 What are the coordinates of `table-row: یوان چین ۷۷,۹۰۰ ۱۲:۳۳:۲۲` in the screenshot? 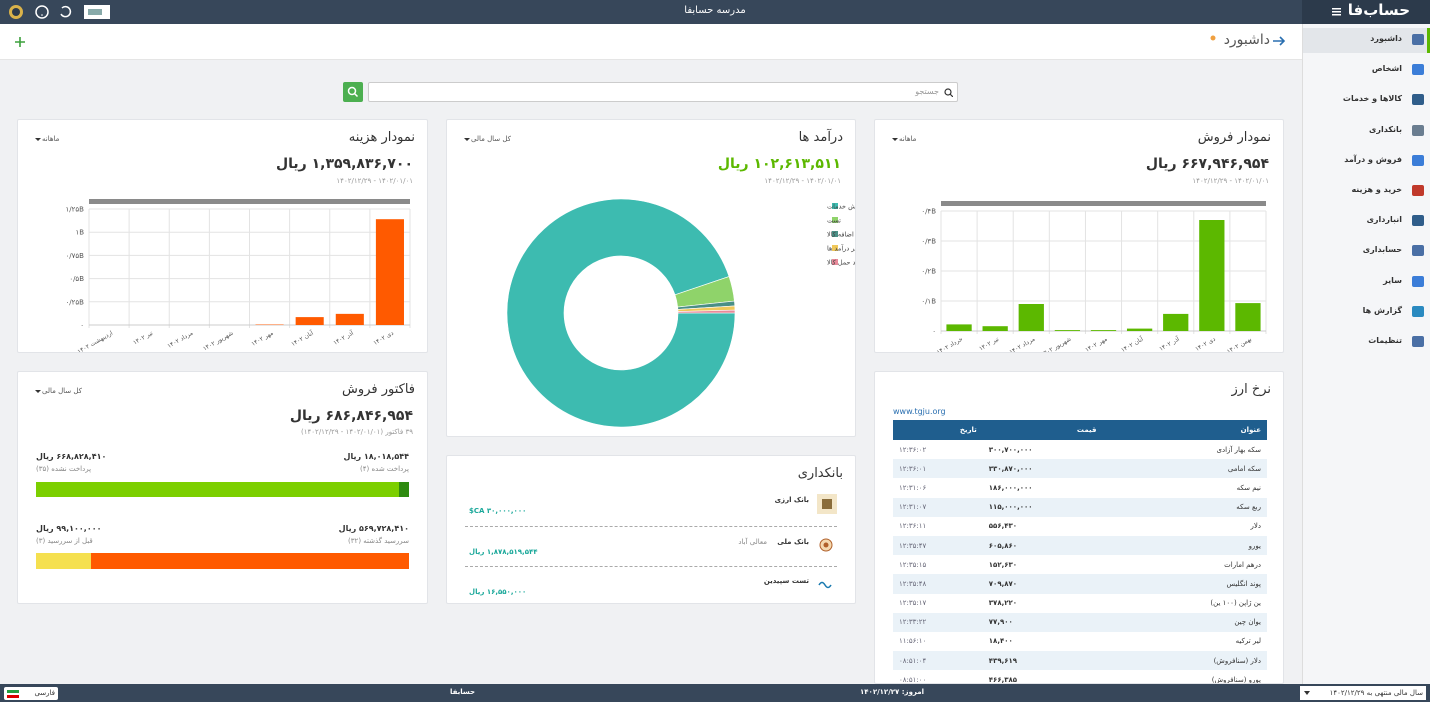 It's located at (1080, 622).